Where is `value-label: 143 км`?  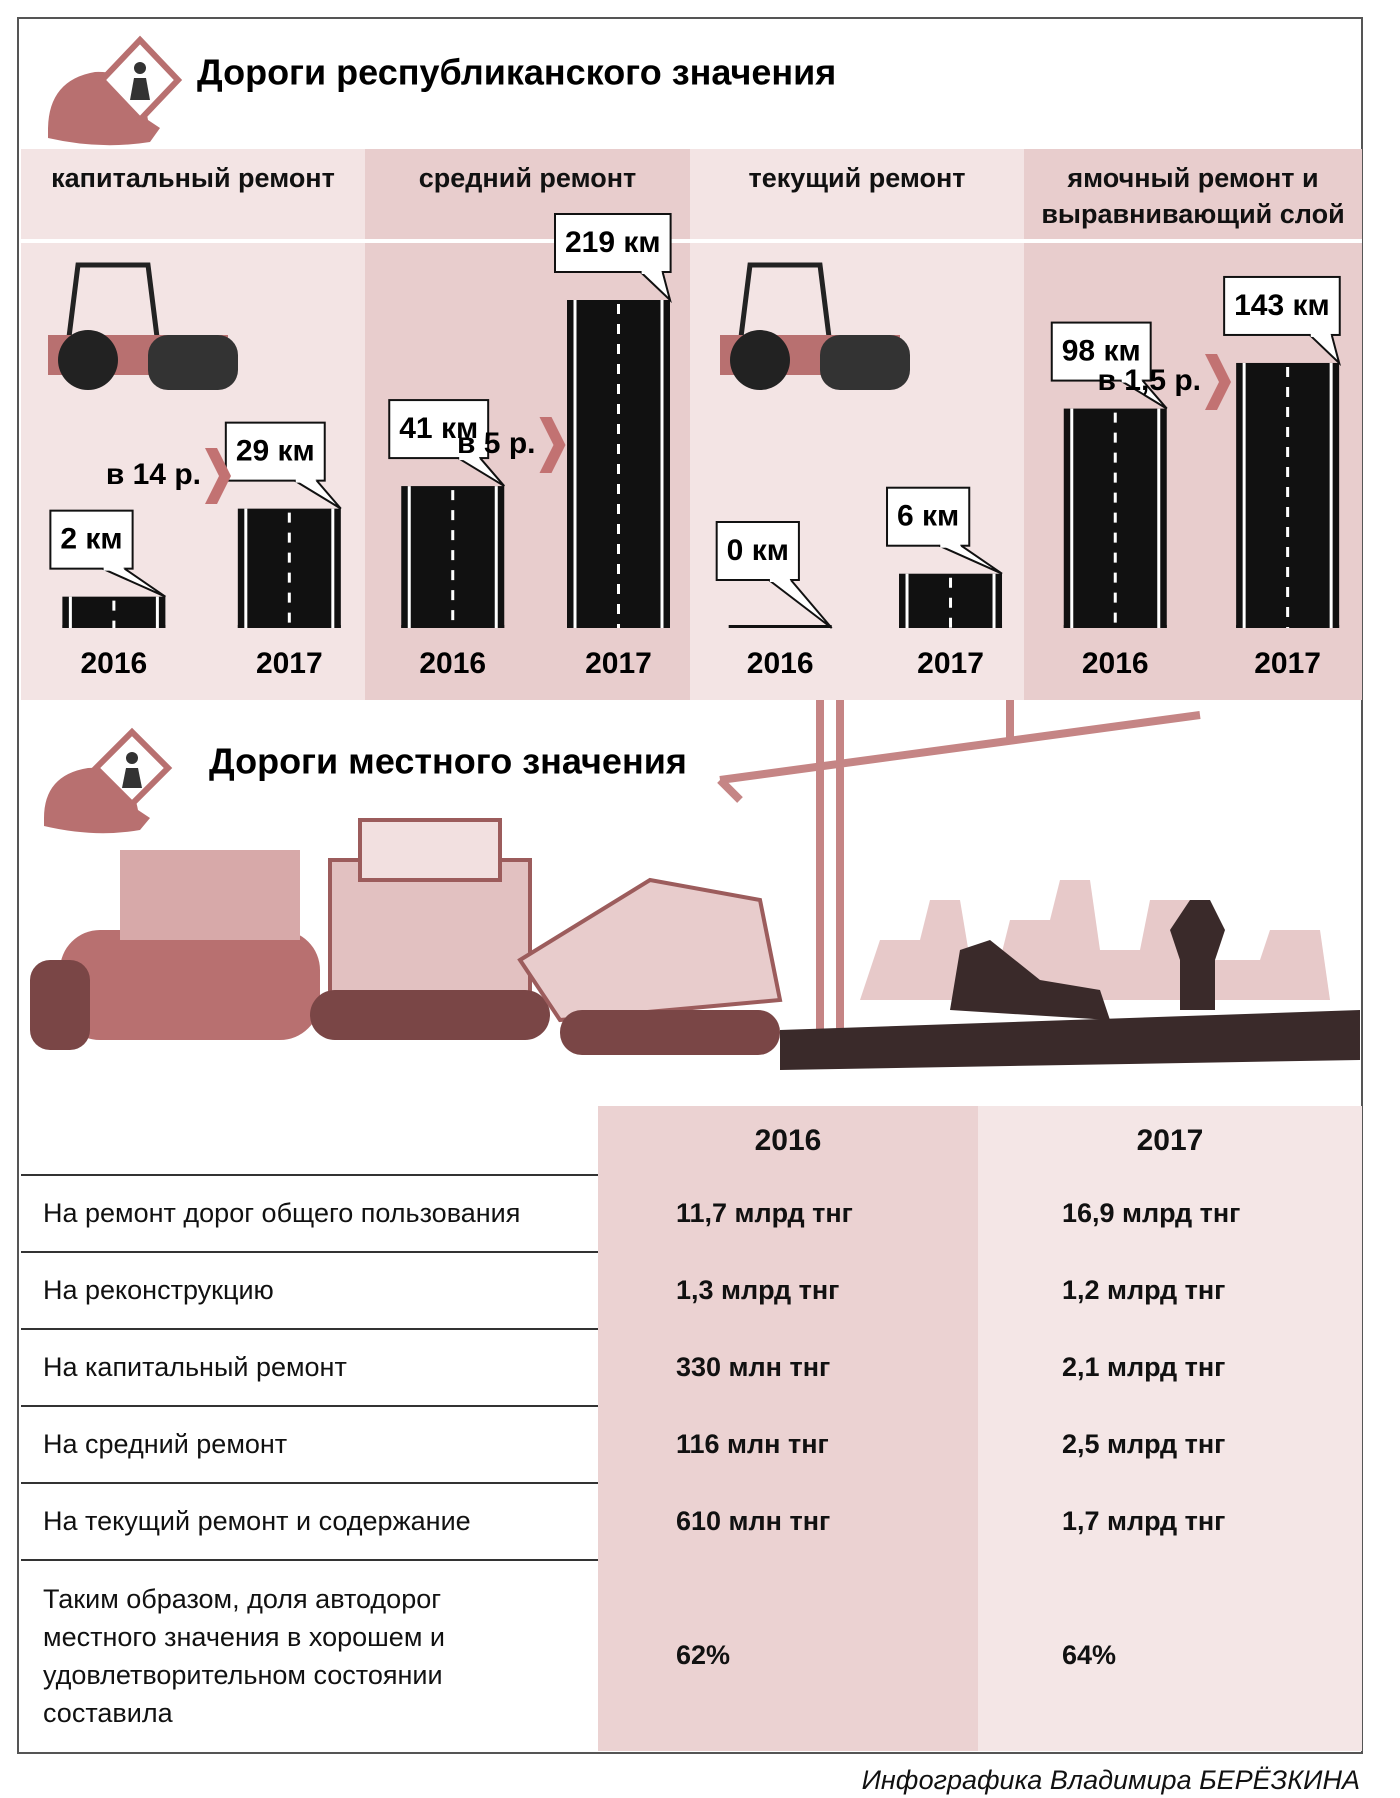
value-label: 143 км is located at coordinates (1282, 305).